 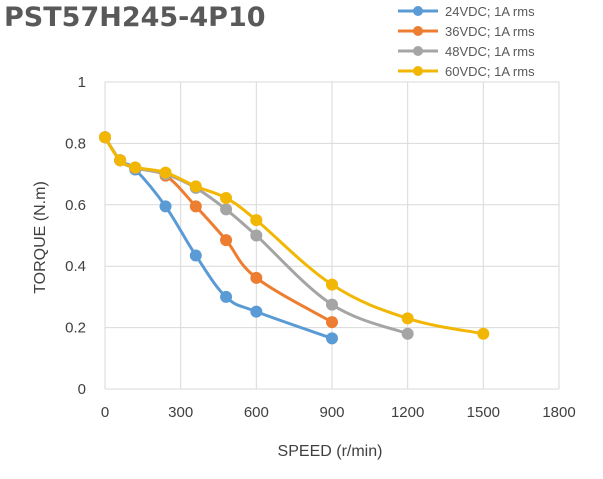 I want to click on y-tick-label: 1, so click(x=82, y=82).